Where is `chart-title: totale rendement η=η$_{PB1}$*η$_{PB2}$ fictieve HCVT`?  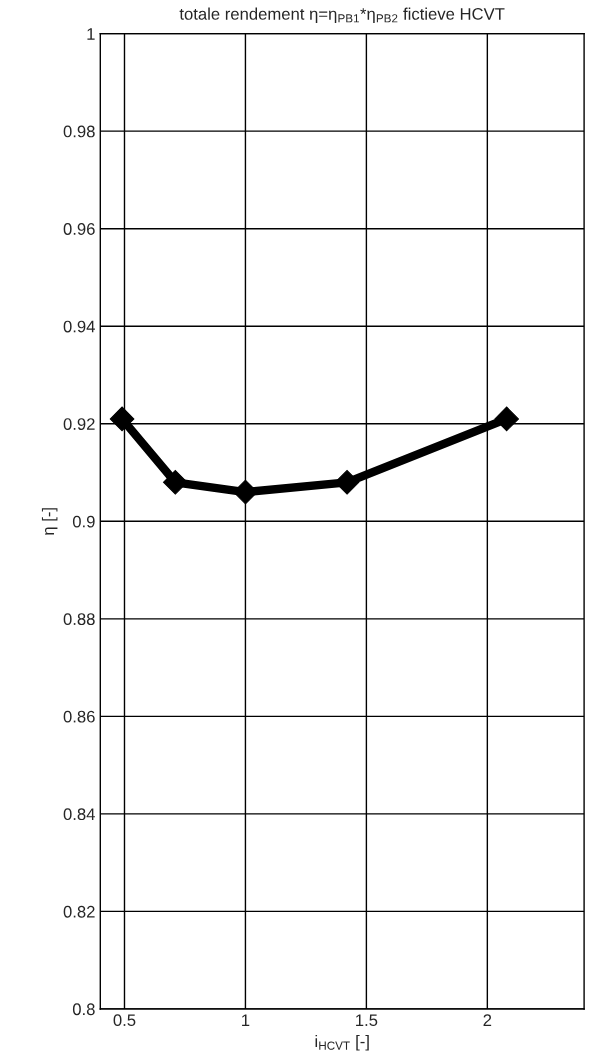 chart-title: totale rendement η=η$_{PB1}$*η$_{PB2}$ fictieve HCVT is located at coordinates (342, 15).